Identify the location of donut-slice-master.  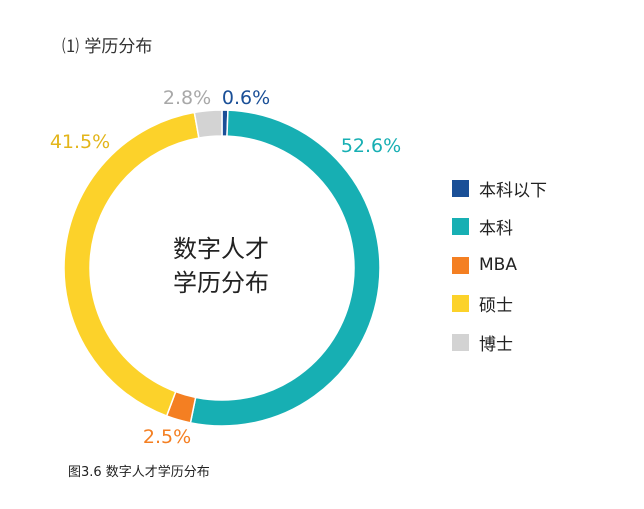
(131, 264).